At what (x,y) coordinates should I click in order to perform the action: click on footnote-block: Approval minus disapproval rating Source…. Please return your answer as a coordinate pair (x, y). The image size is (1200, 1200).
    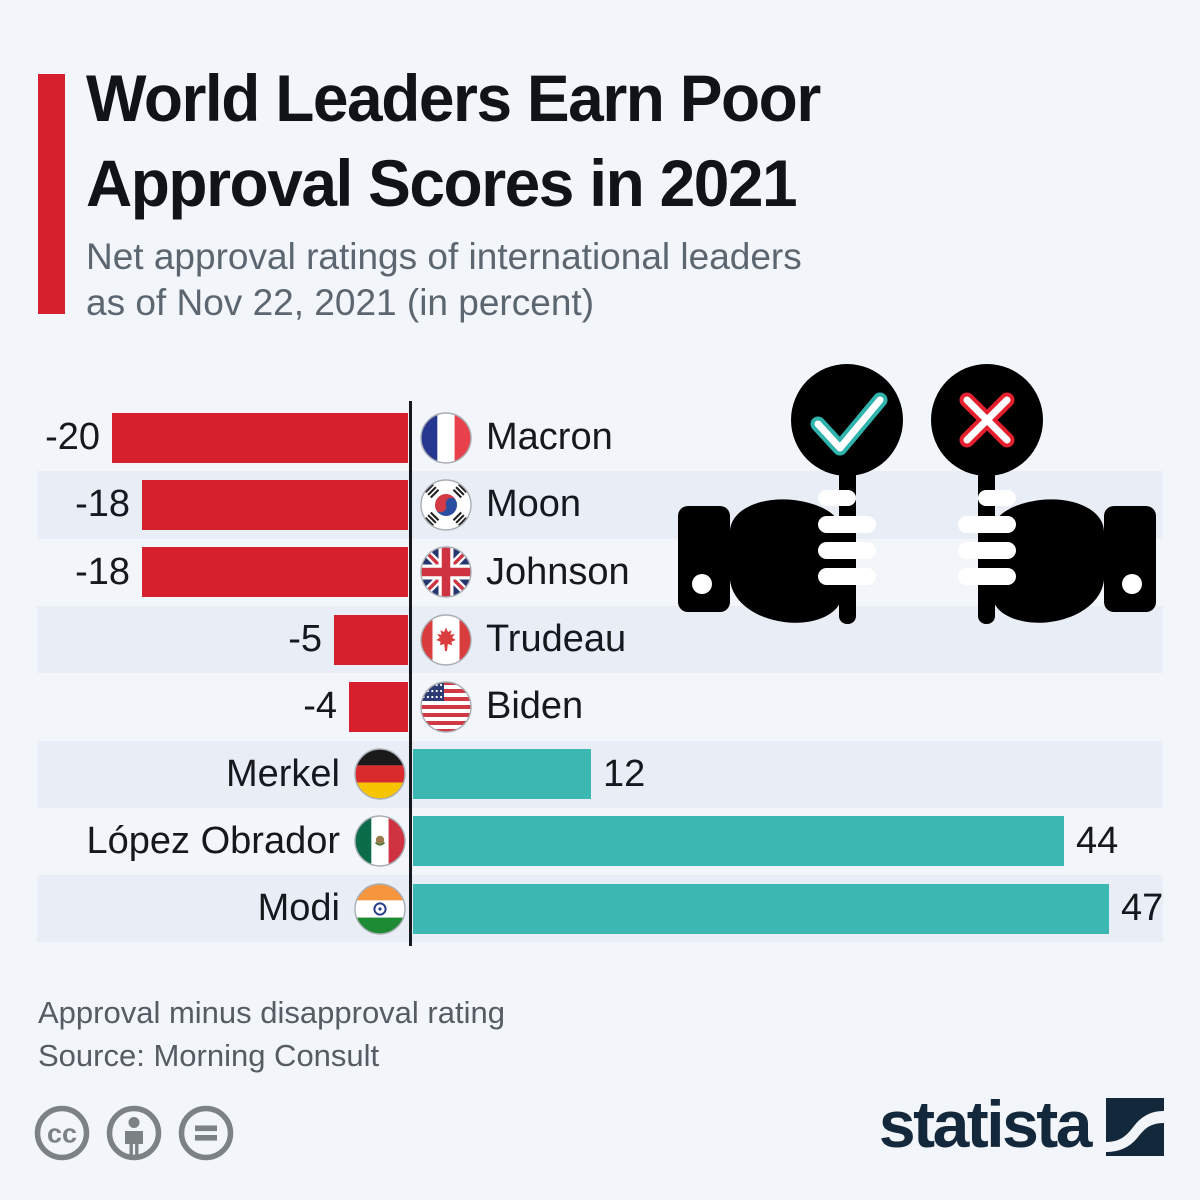
    Looking at the image, I should click on (271, 1034).